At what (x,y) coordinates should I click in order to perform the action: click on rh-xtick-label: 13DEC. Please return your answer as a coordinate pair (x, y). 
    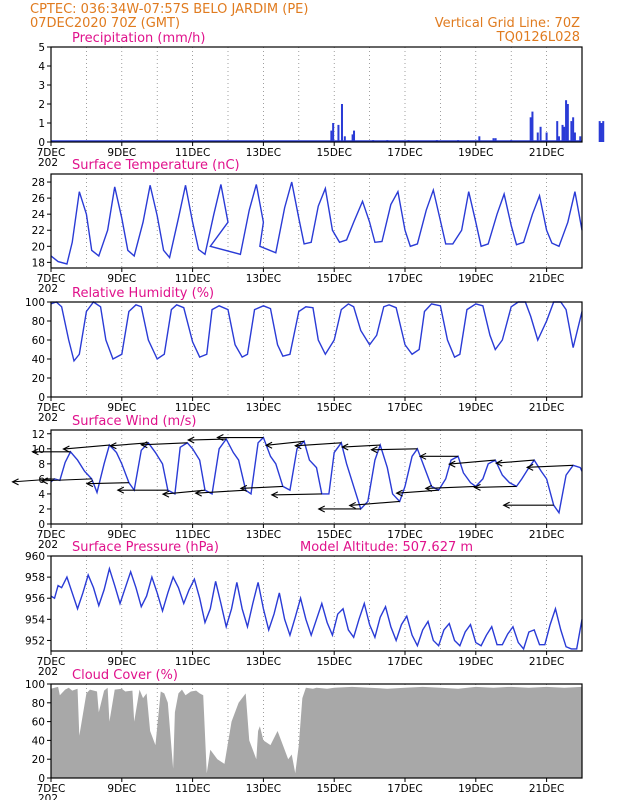
    Looking at the image, I should click on (263, 408).